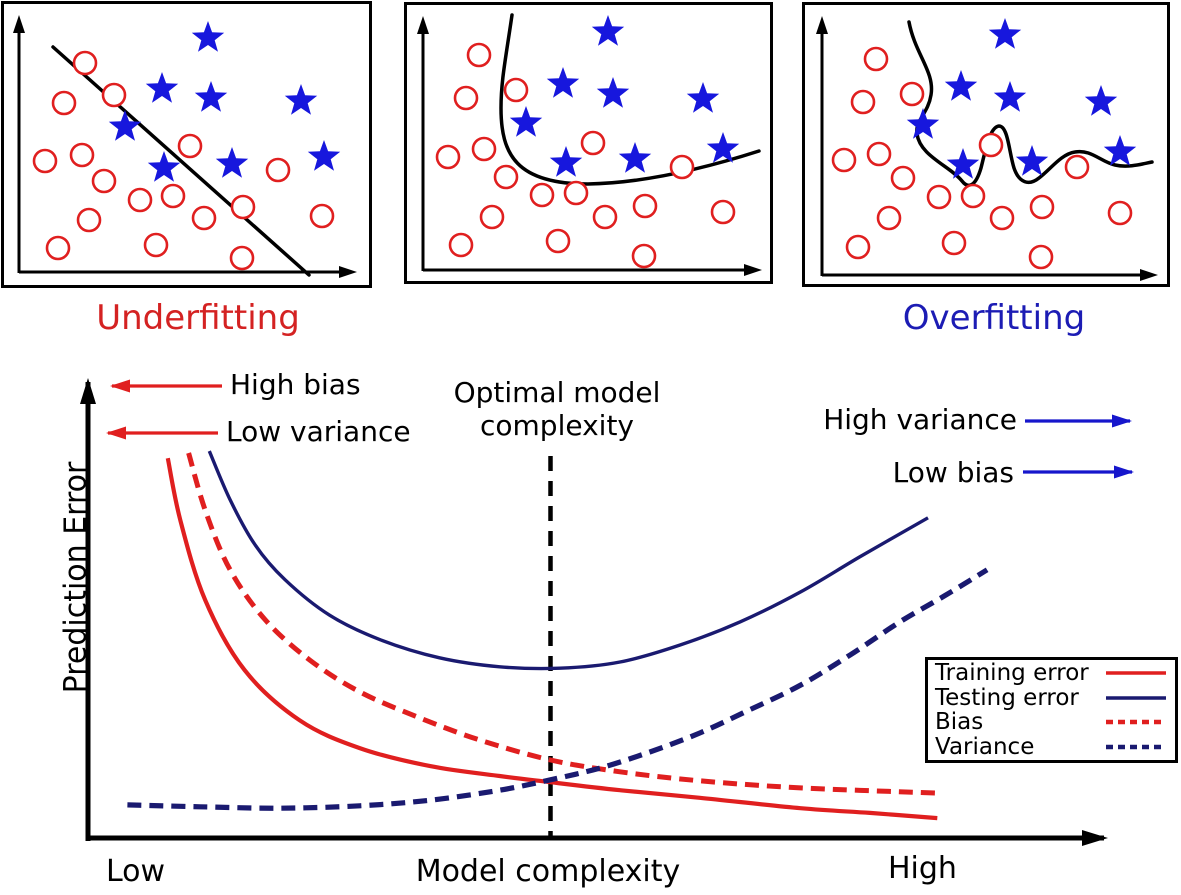 The height and width of the screenshot is (895, 1181). I want to click on legend-row-testing-error: Testing error, so click(1051, 698).